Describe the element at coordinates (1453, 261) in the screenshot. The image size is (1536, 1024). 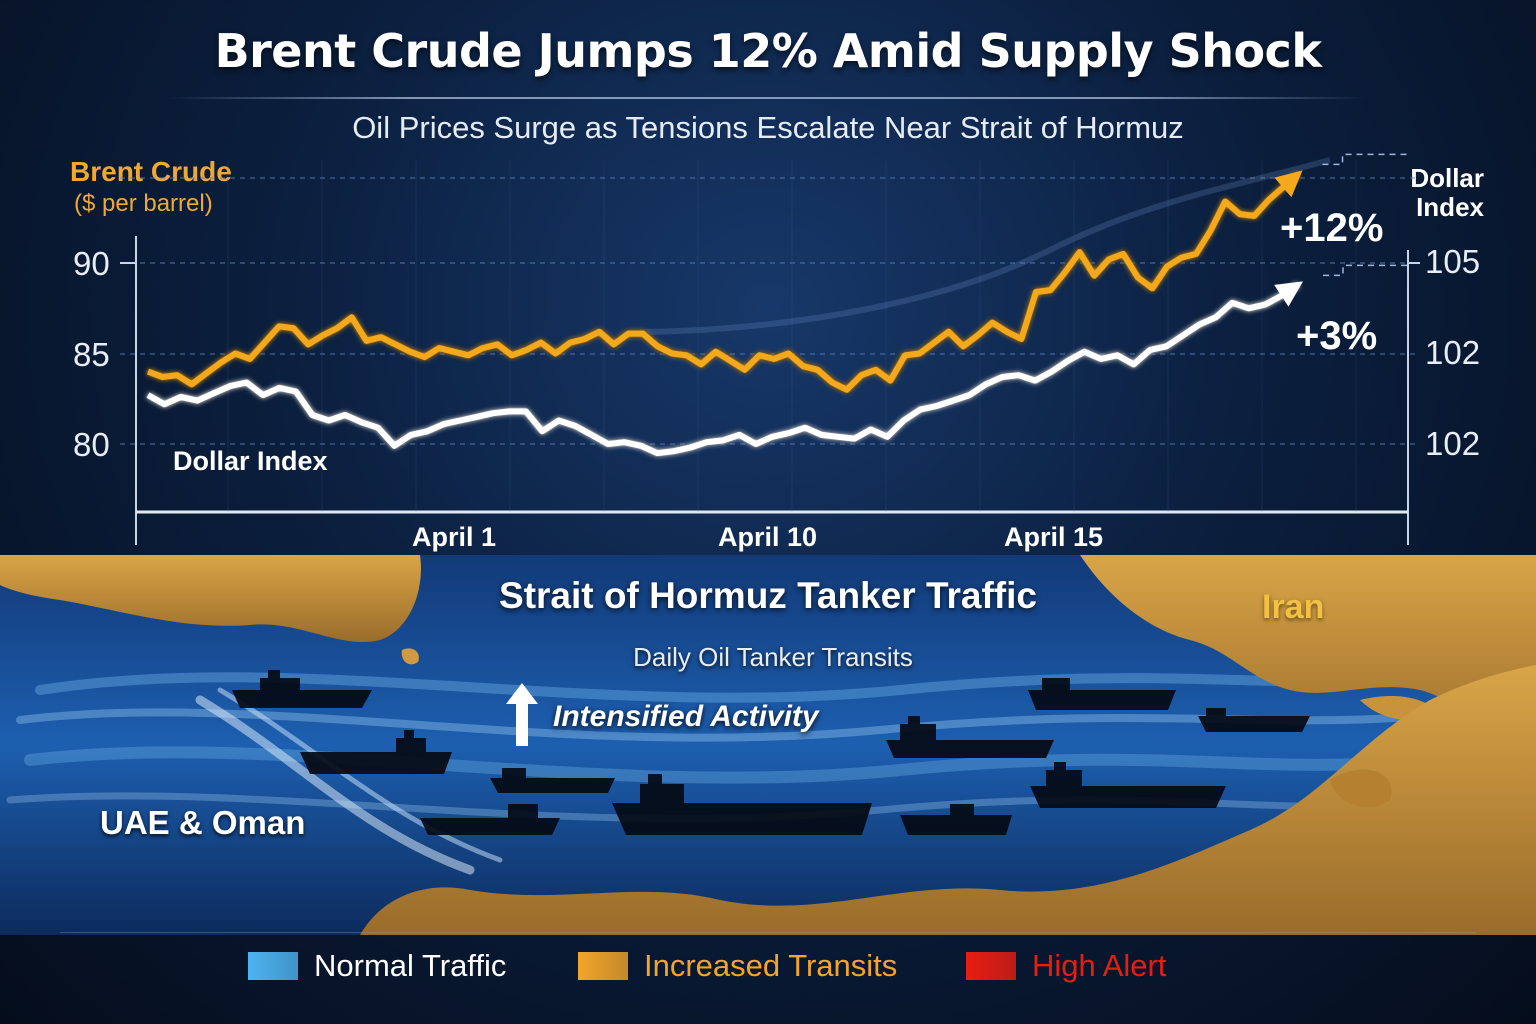
I see `right-tick-label: 105` at that location.